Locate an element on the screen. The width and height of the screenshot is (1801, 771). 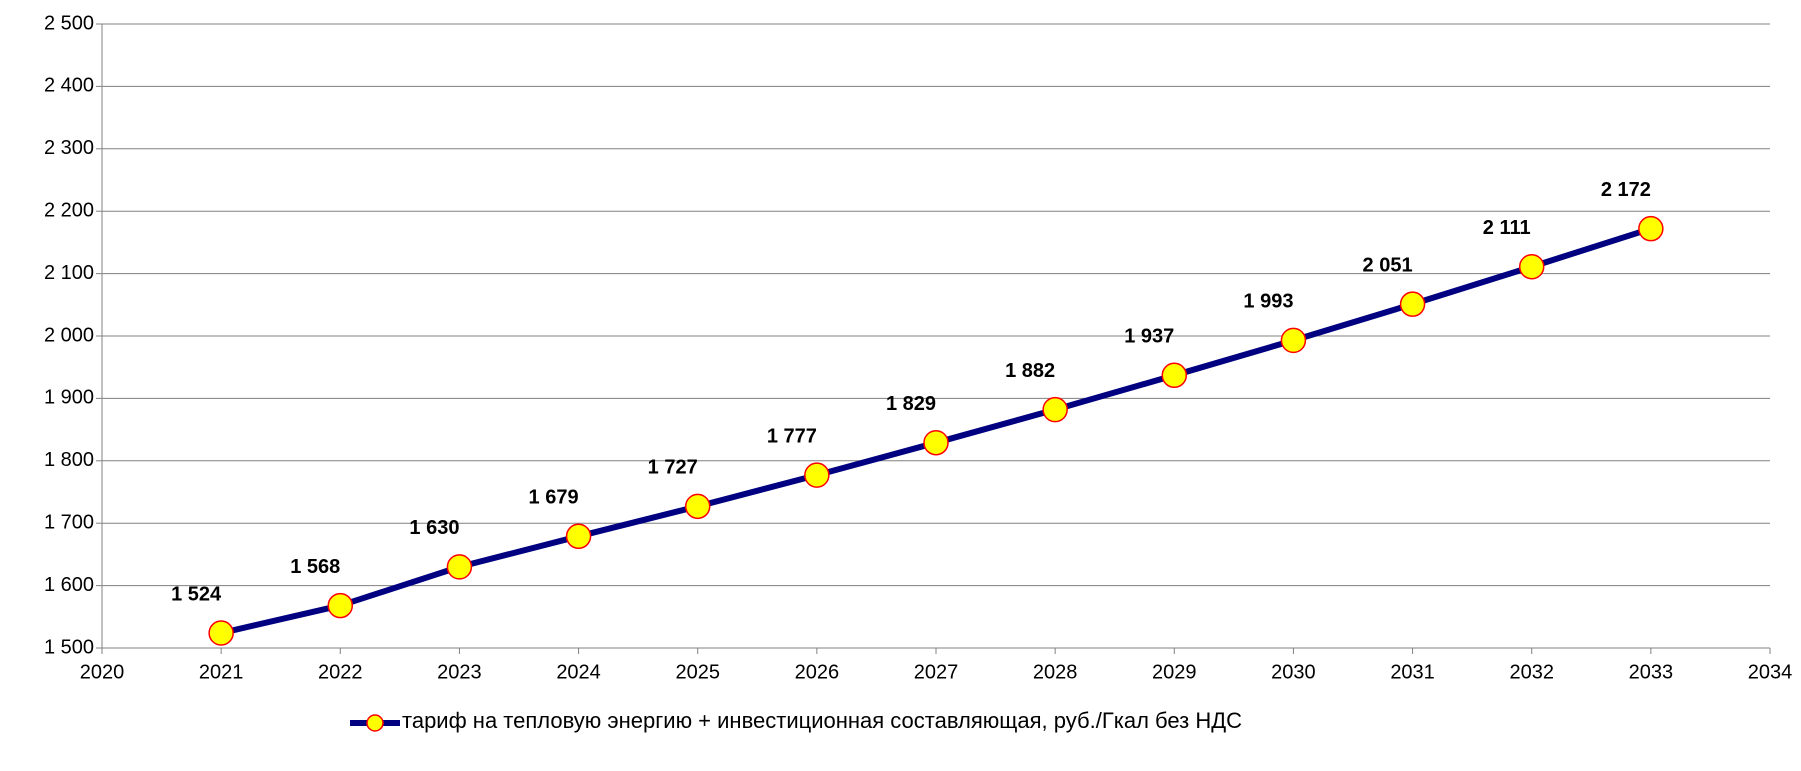
data-label: 2 051 is located at coordinates (1388, 265).